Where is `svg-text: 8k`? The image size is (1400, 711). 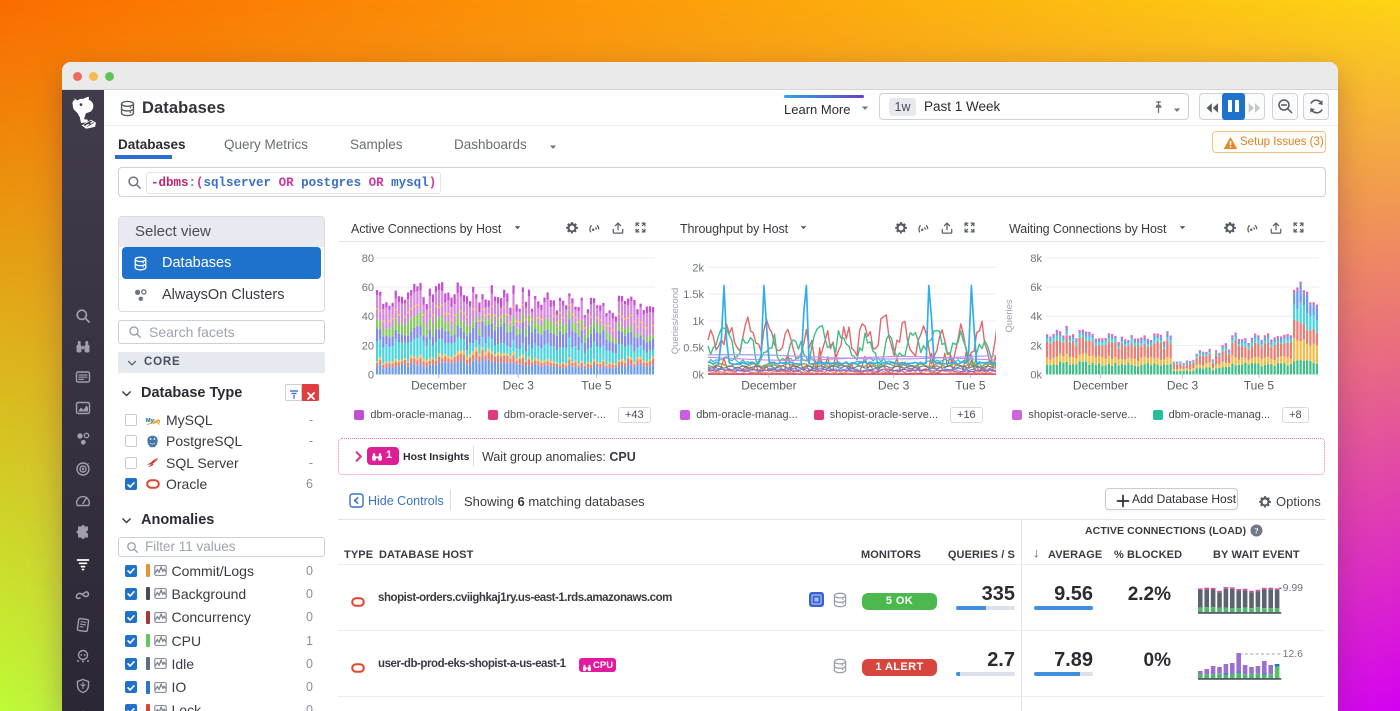
svg-text: 8k is located at coordinates (1036, 259).